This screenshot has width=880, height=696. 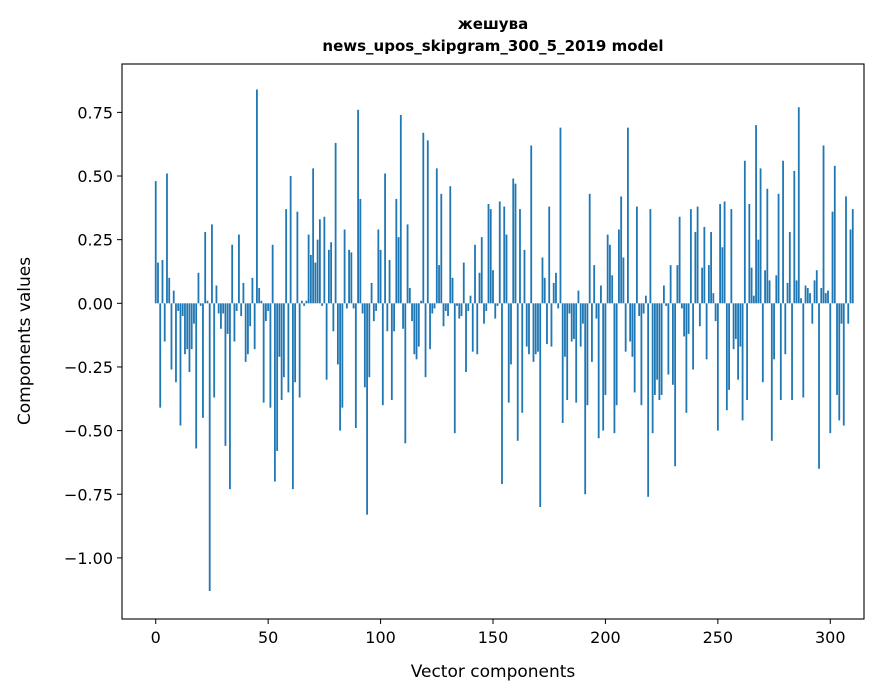 What do you see at coordinates (493, 24) in the screenshot?
I see `chart-title-line1: жешува` at bounding box center [493, 24].